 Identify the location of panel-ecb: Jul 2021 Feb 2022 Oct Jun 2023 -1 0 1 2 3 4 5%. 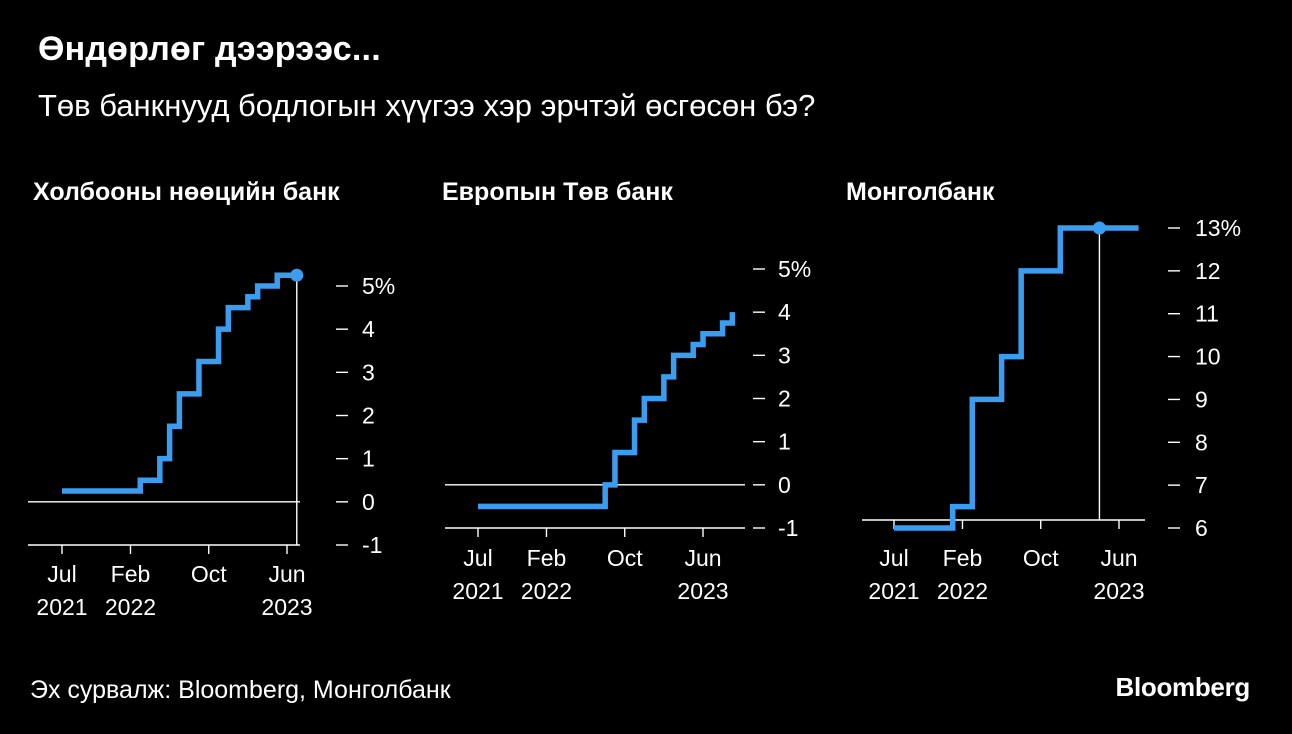
(628, 430).